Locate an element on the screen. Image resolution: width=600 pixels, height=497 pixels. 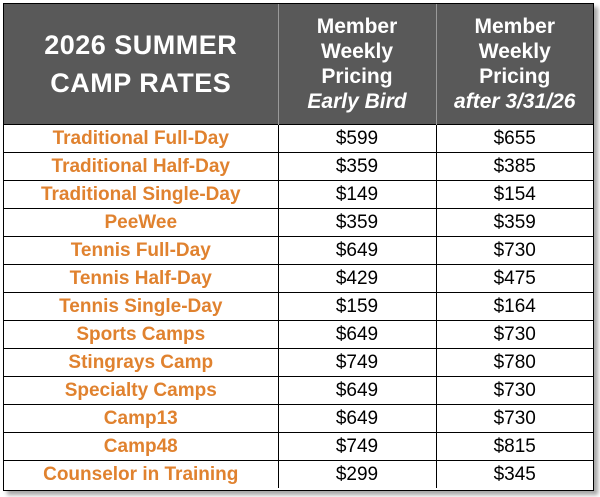
early-bird-price: $429 is located at coordinates (357, 278).